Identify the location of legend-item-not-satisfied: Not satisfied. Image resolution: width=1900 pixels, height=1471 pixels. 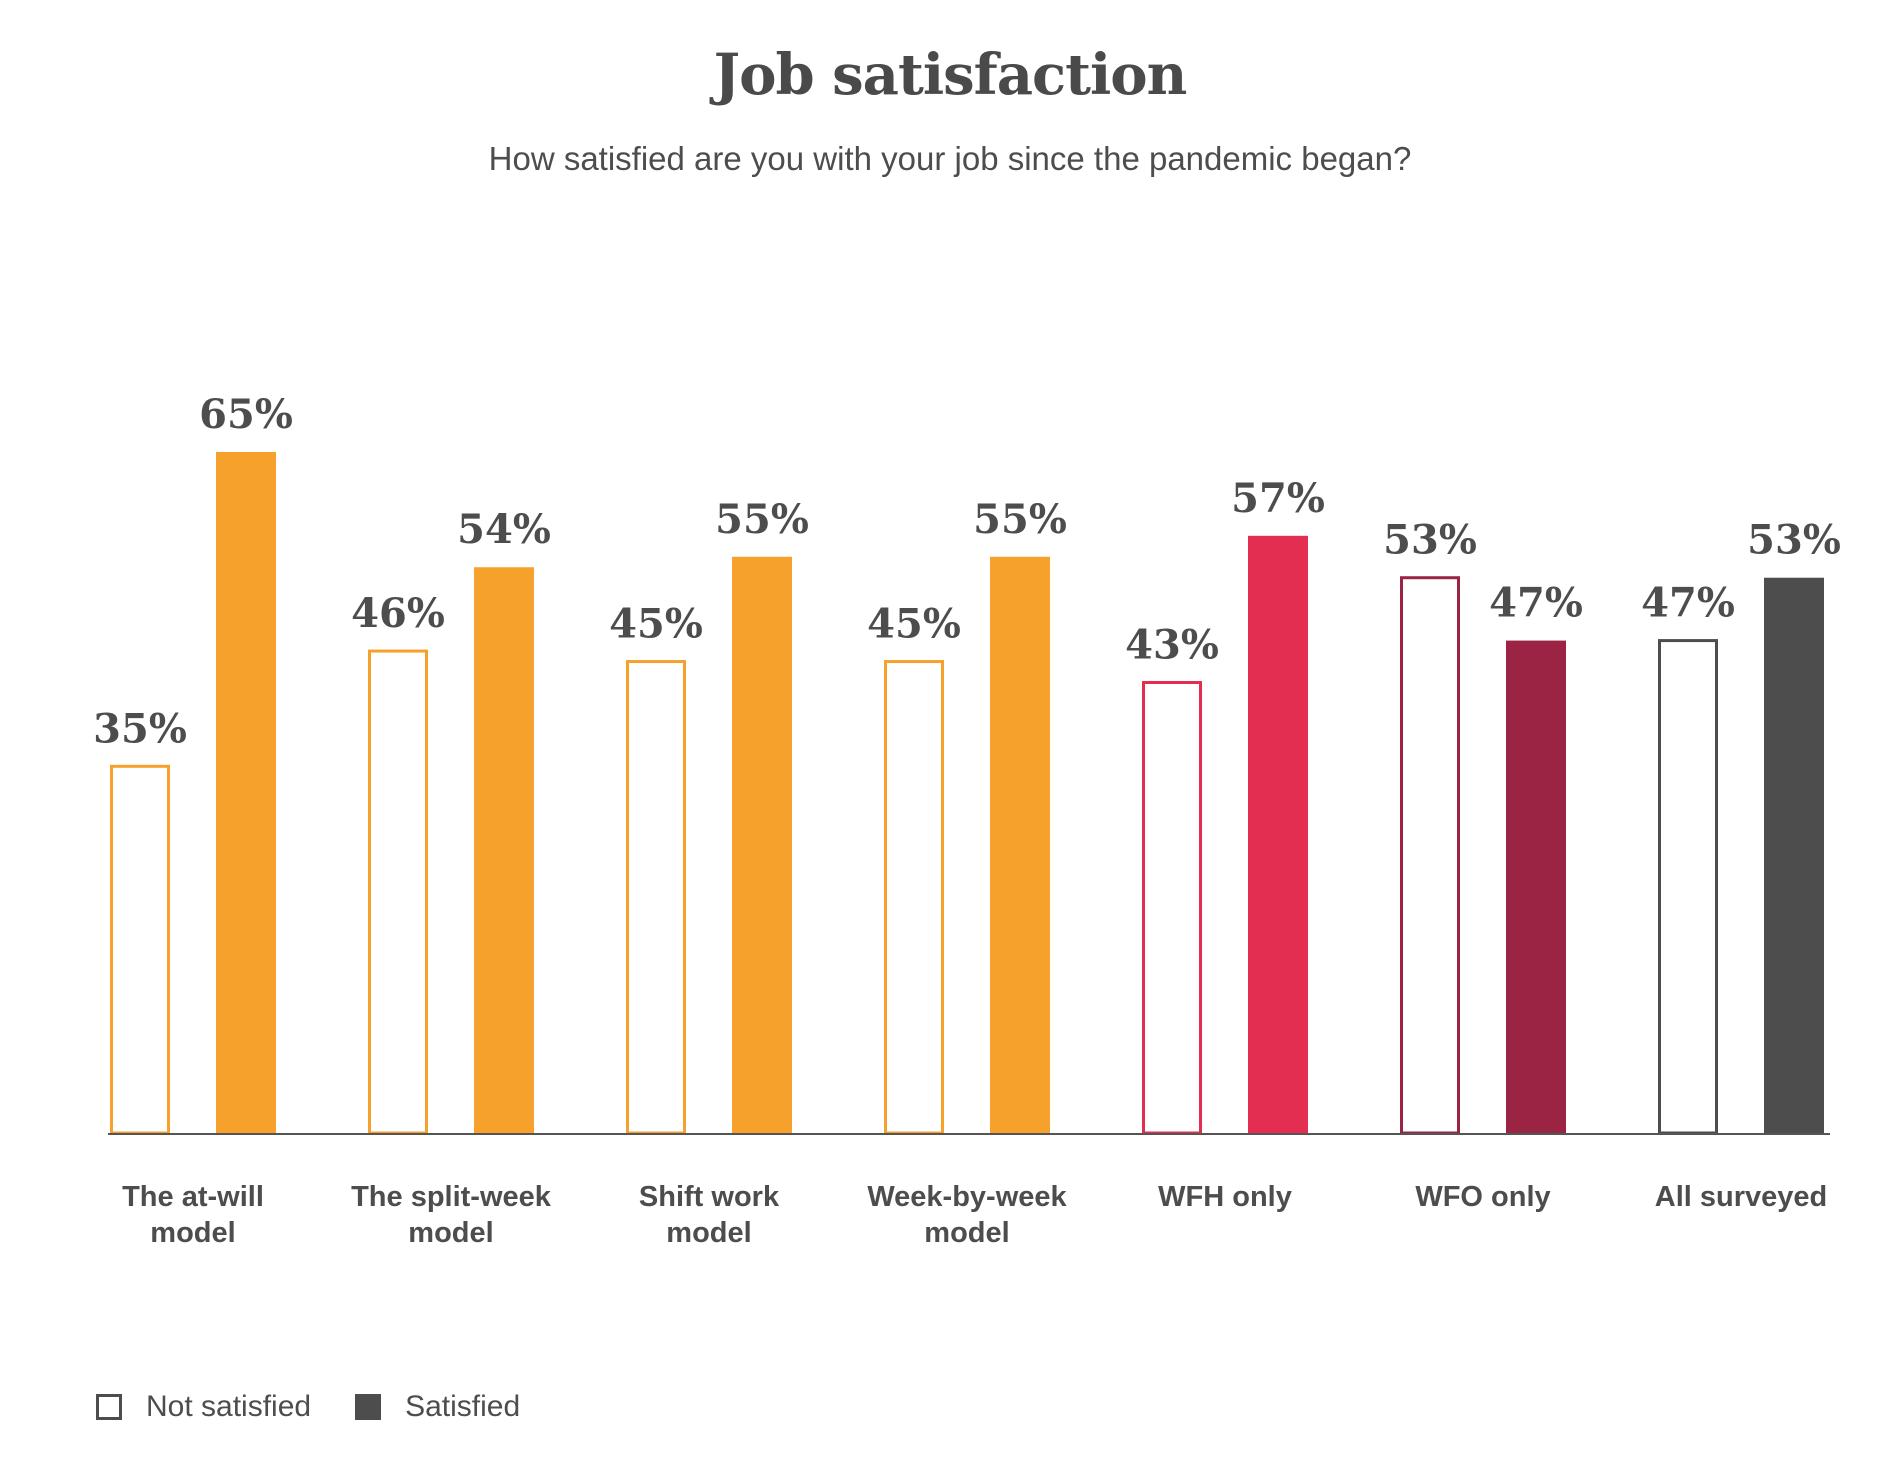
(203, 1407).